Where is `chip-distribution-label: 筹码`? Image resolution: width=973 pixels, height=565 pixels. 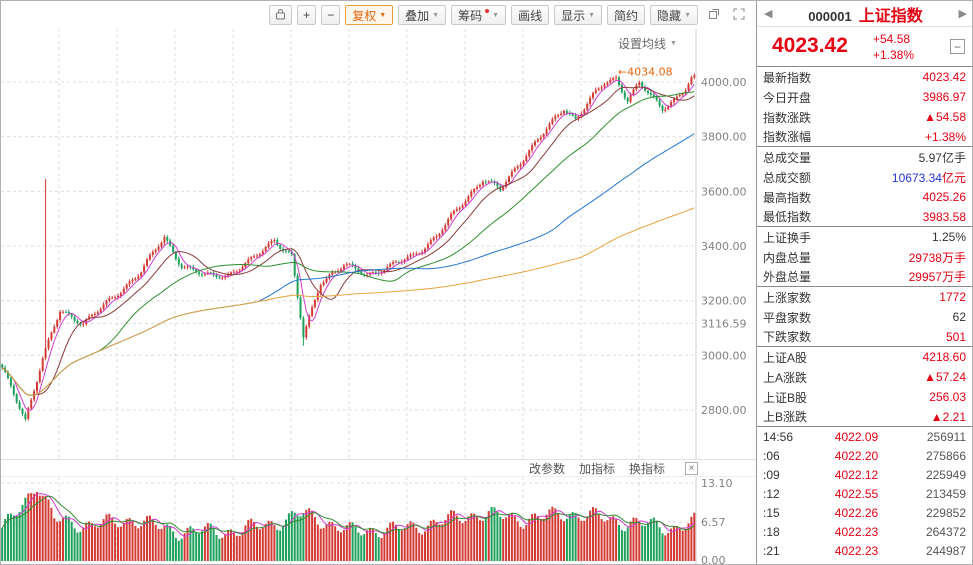
chip-distribution-label: 筹码 is located at coordinates (470, 15).